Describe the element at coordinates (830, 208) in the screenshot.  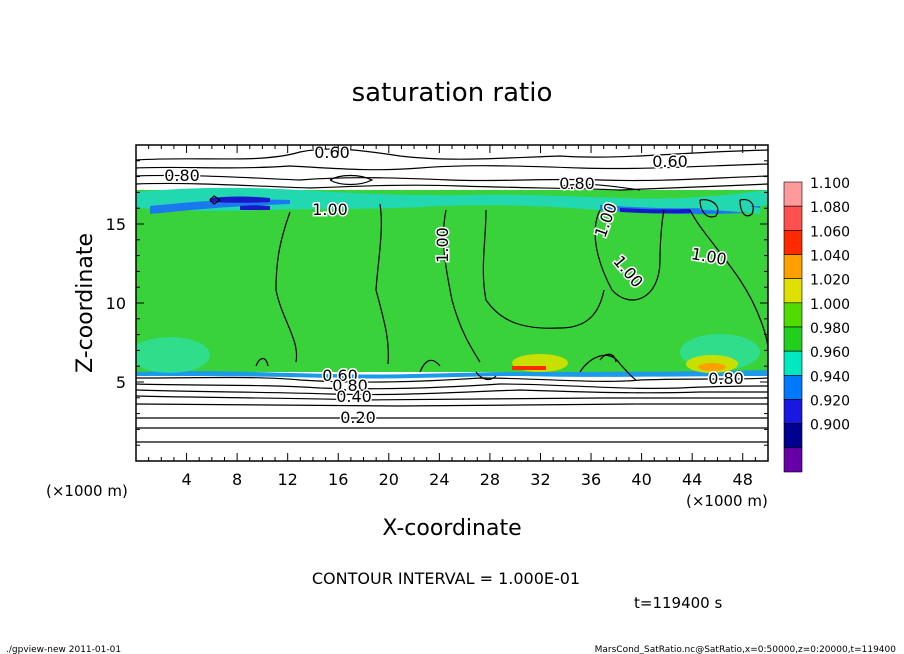
I see `colorbar-label: 1.080` at that location.